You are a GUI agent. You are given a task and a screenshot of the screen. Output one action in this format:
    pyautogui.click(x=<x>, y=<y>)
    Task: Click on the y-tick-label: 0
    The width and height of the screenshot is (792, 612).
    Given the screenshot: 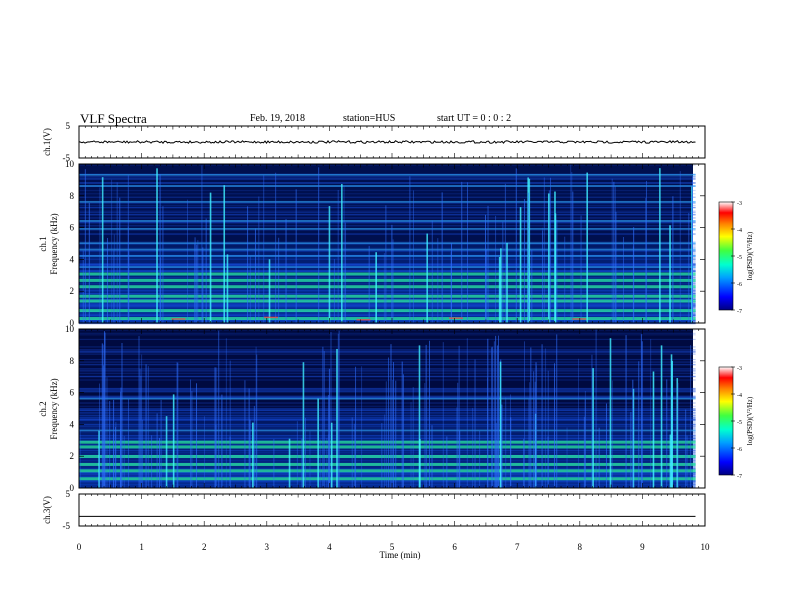 What is the action you would take?
    pyautogui.click(x=72, y=323)
    